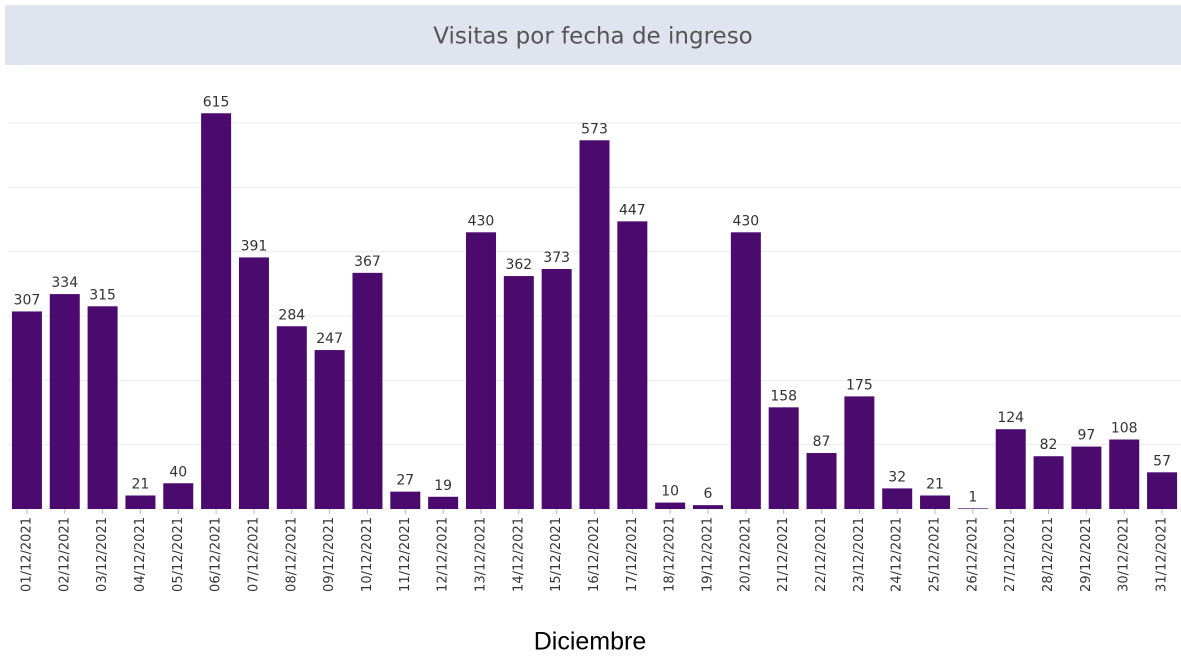 This screenshot has height=657, width=1181. What do you see at coordinates (556, 258) in the screenshot?
I see `value-label: 373` at bounding box center [556, 258].